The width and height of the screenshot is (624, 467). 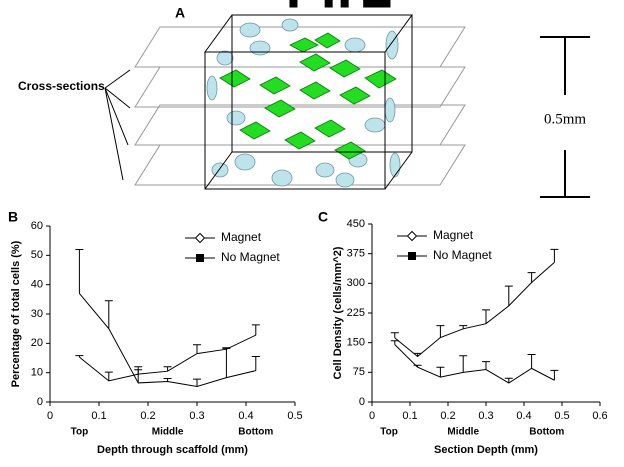 What do you see at coordinates (37, 373) in the screenshot?
I see `y-tick-label: 10` at bounding box center [37, 373].